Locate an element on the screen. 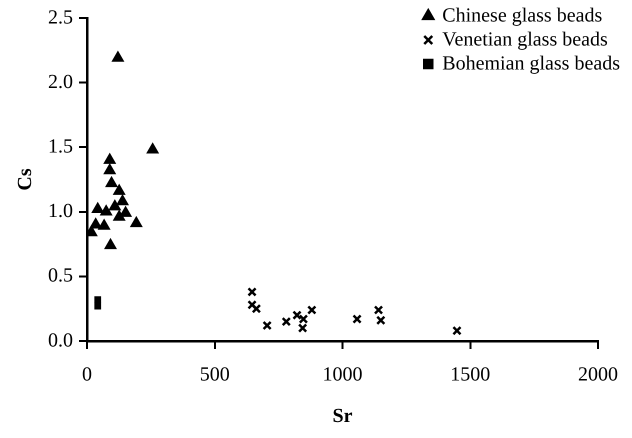 The height and width of the screenshot is (438, 632). x-tick-label: 500 is located at coordinates (215, 374).